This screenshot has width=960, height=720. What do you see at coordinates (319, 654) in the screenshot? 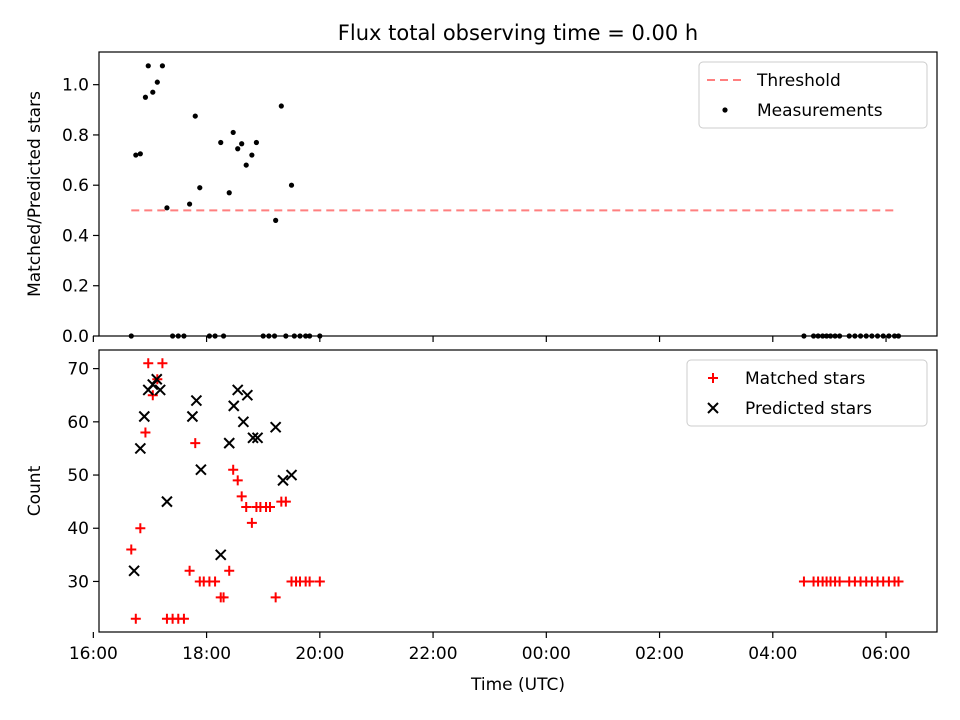
I see `x-tick-label: 20:00` at bounding box center [319, 654].